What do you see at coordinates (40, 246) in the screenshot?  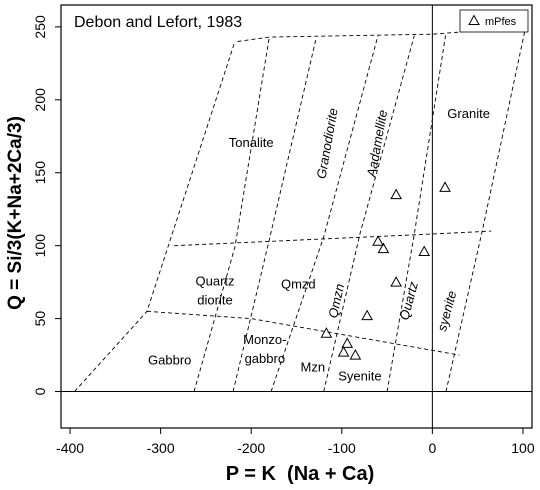 I see `y-tick-label: 100` at bounding box center [40, 246].